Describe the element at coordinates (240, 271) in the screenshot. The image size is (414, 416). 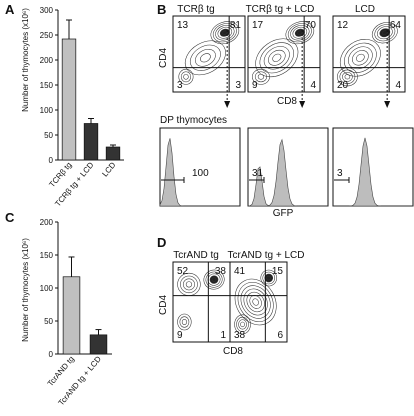
I see `quadrant-value-ul: 41` at that location.